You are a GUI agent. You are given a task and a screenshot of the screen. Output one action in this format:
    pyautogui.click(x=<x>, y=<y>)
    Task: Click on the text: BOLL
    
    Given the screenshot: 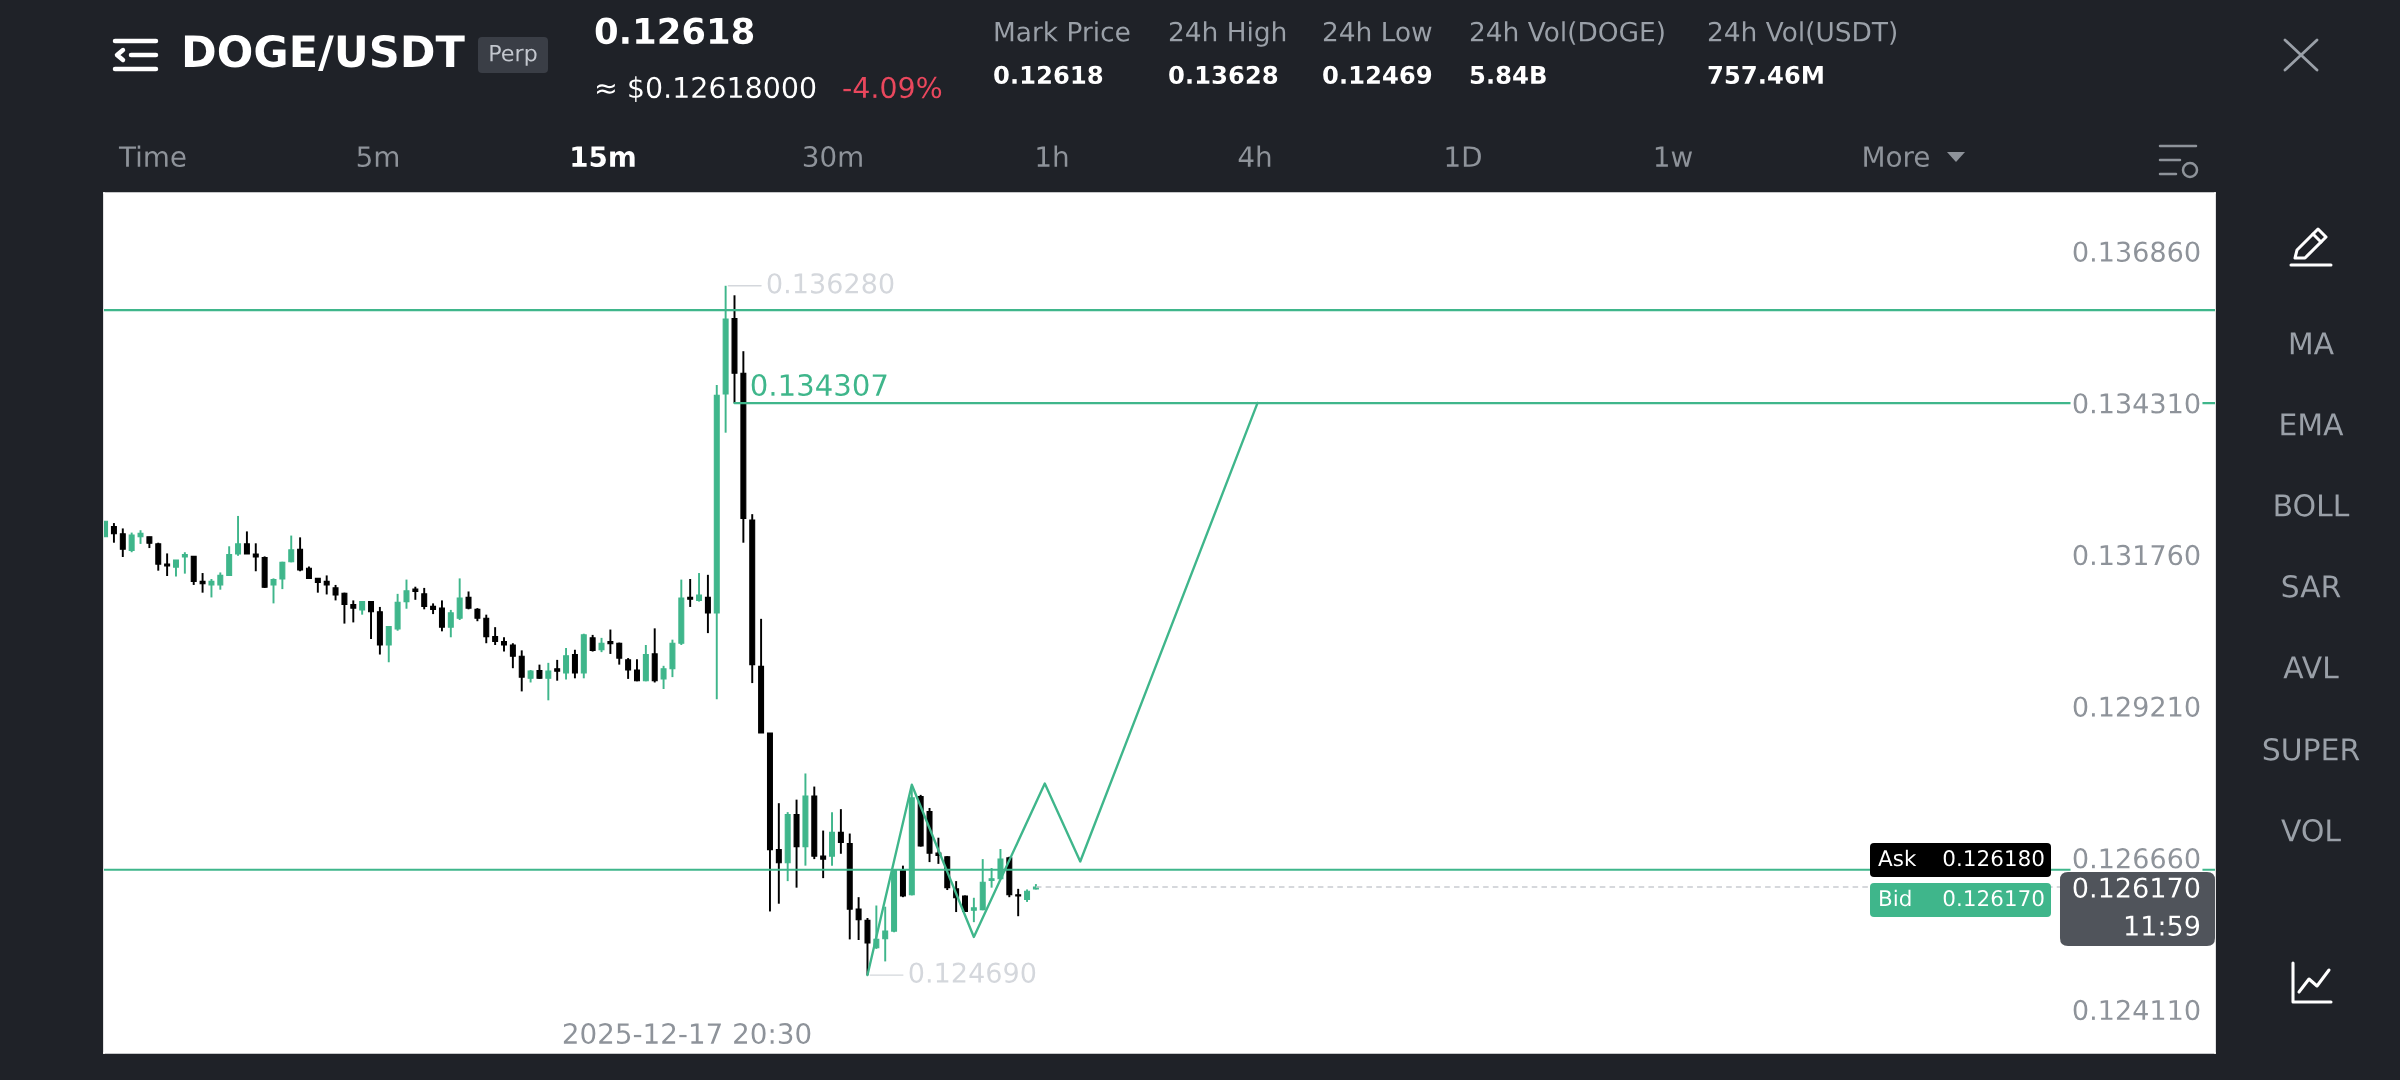 What is the action you would take?
    pyautogui.click(x=2312, y=505)
    